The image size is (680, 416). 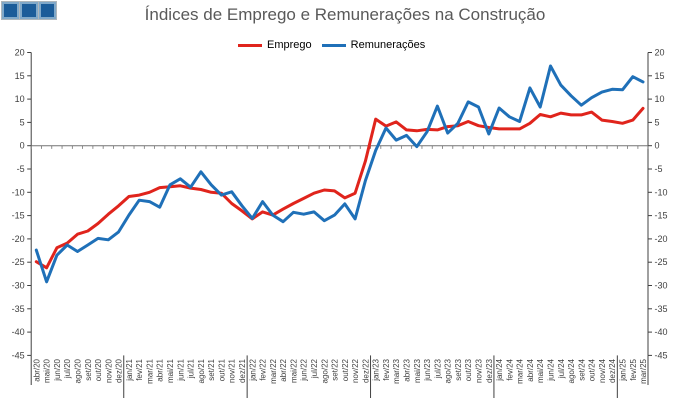 What do you see at coordinates (661, 239) in the screenshot?
I see `y-tick-label: -20` at bounding box center [661, 239].